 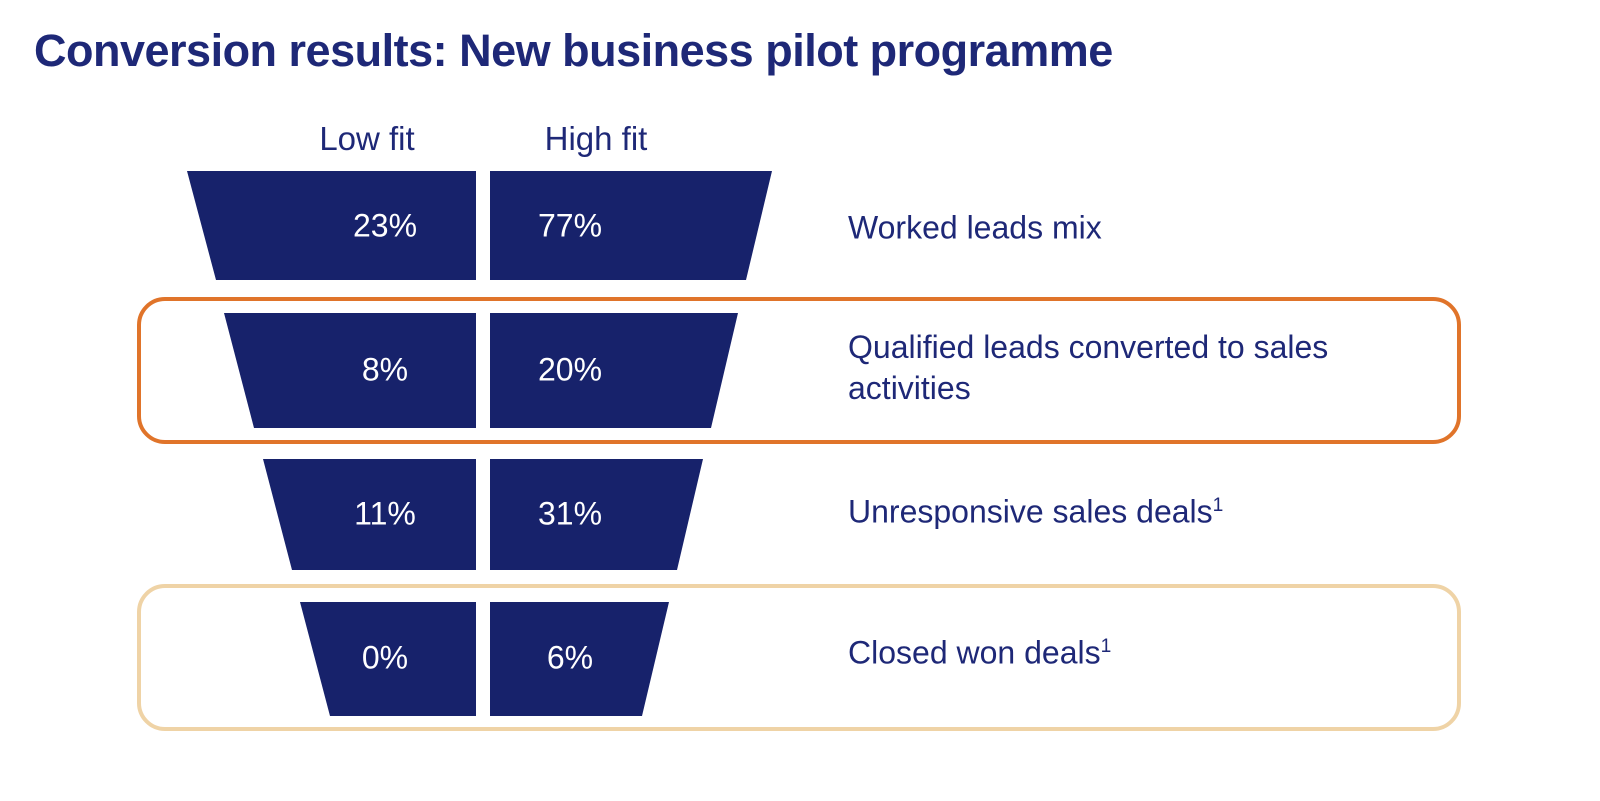 What do you see at coordinates (570, 225) in the screenshot?
I see `value-row1-high-fit: 77%` at bounding box center [570, 225].